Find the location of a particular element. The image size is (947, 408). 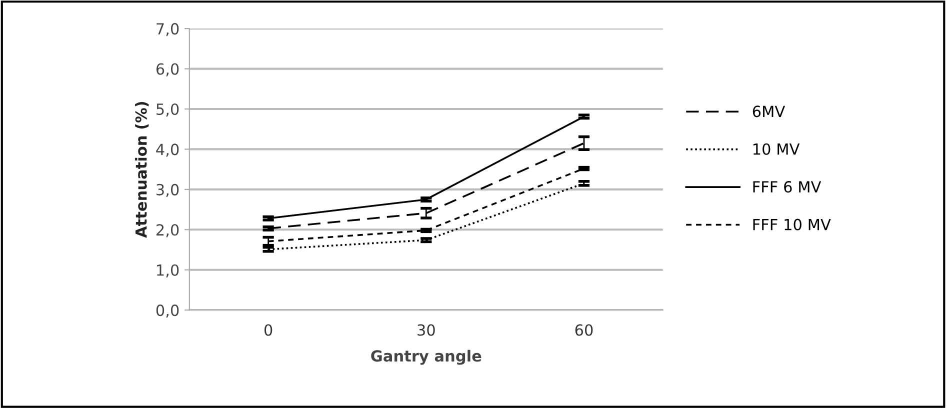

y-tick-label: 1,0 is located at coordinates (168, 271).